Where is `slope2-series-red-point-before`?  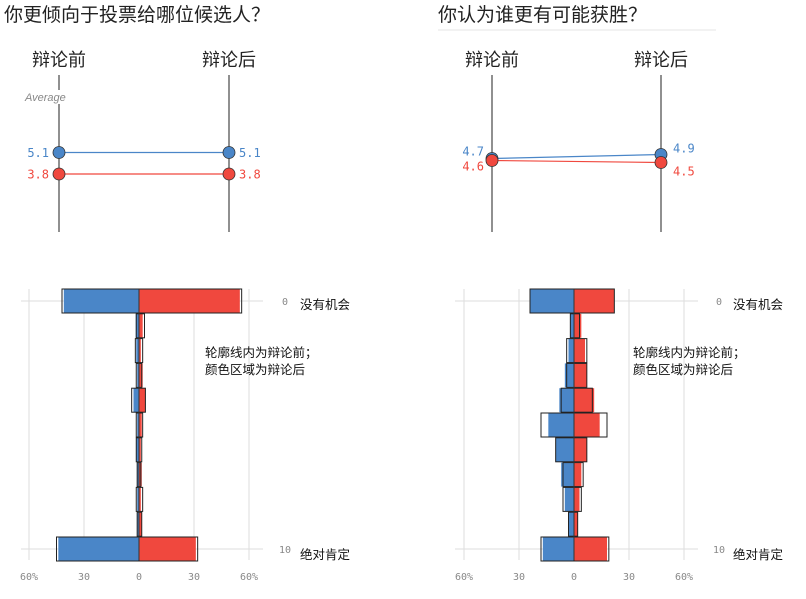 slope2-series-red-point-before is located at coordinates (492, 160).